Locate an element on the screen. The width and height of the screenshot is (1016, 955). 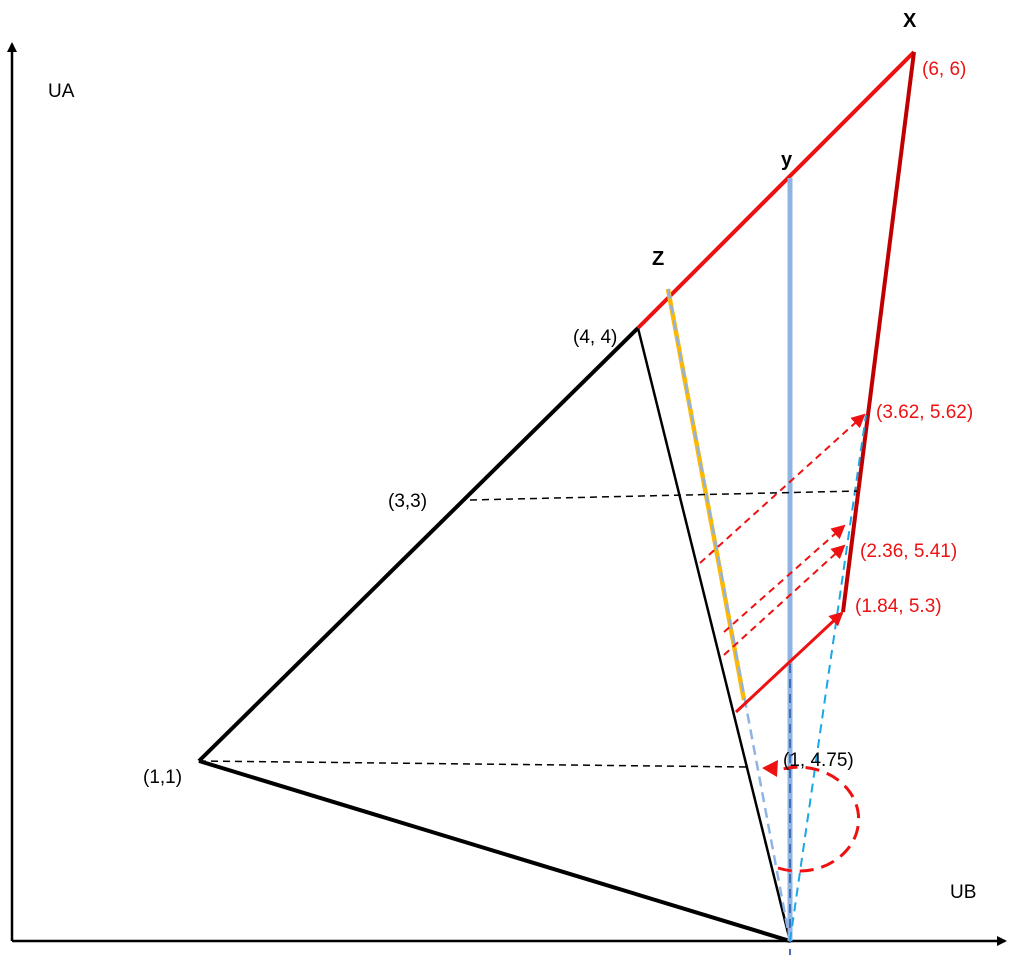
edge-44-to-origin is located at coordinates (714, 634).